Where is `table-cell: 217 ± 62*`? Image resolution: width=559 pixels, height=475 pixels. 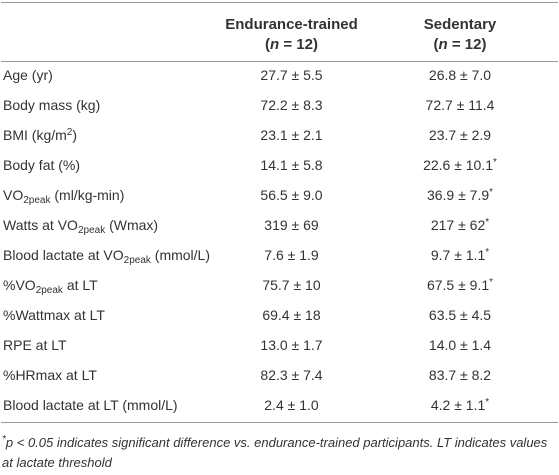
table-cell: 217 ± 62* is located at coordinates (460, 227).